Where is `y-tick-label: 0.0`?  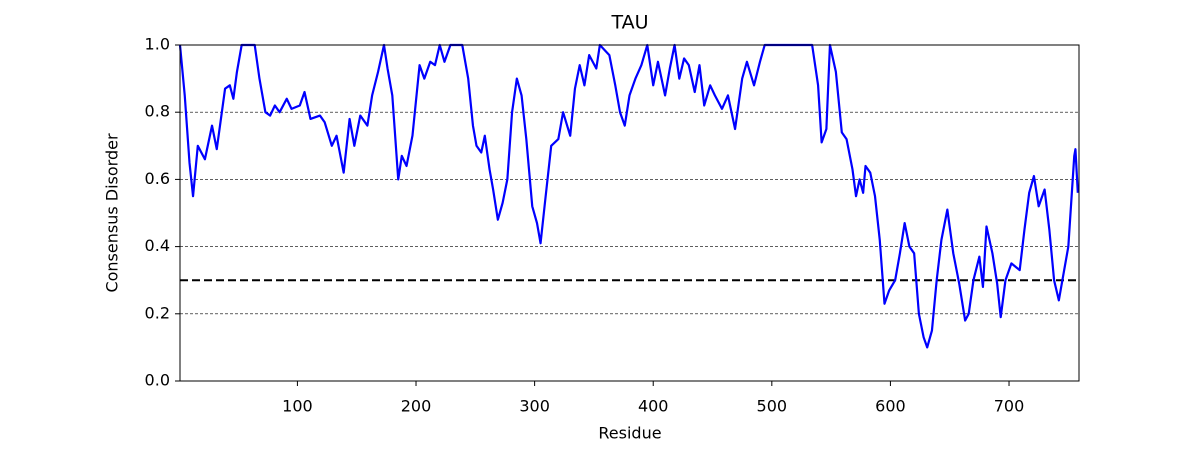
y-tick-label: 0.0 is located at coordinates (157, 380).